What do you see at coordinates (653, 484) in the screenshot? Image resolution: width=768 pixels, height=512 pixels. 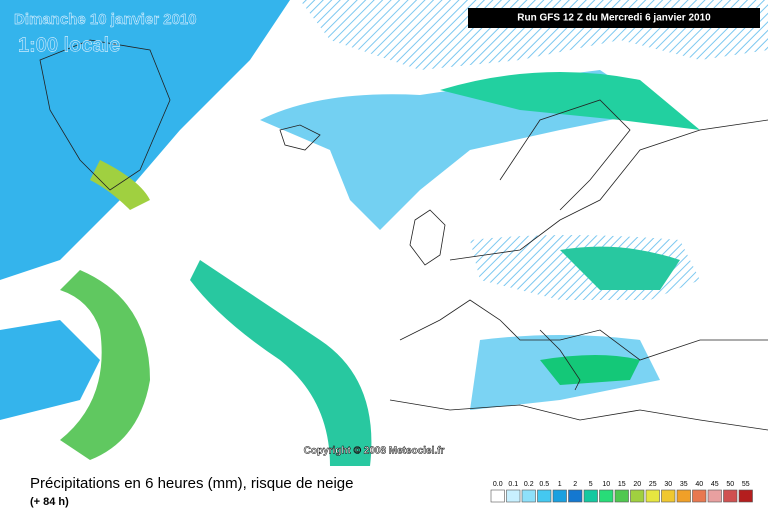 I see `legend-label: 25` at bounding box center [653, 484].